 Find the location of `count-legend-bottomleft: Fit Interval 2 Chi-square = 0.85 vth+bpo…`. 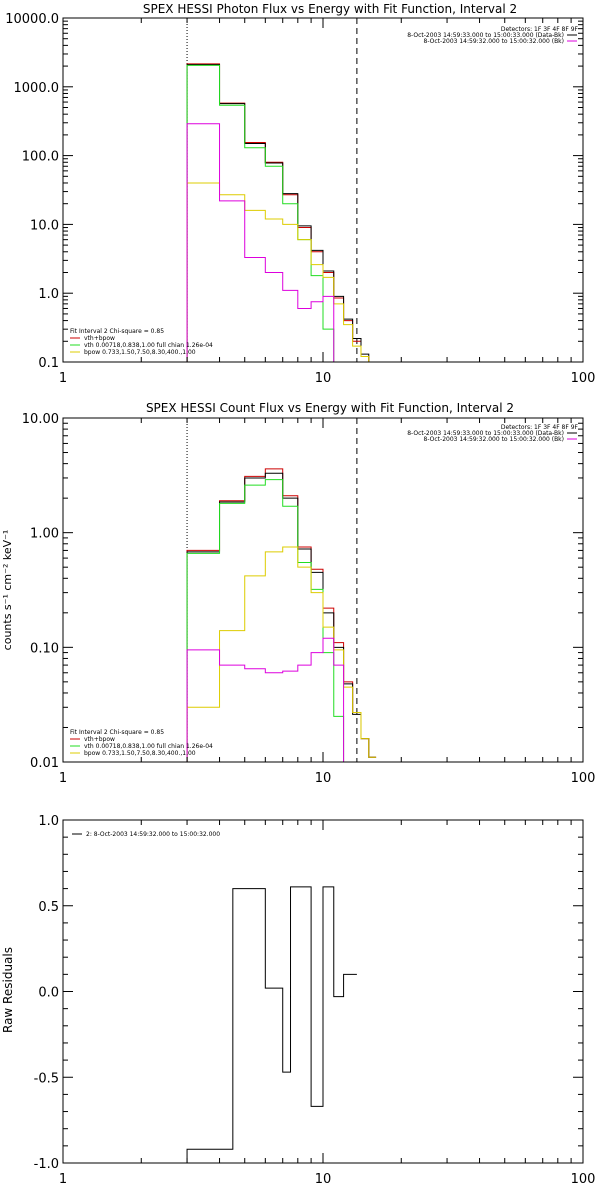

count-legend-bottomleft: Fit Interval 2 Chi-square = 0.85 vth+bpo… is located at coordinates (141, 743).